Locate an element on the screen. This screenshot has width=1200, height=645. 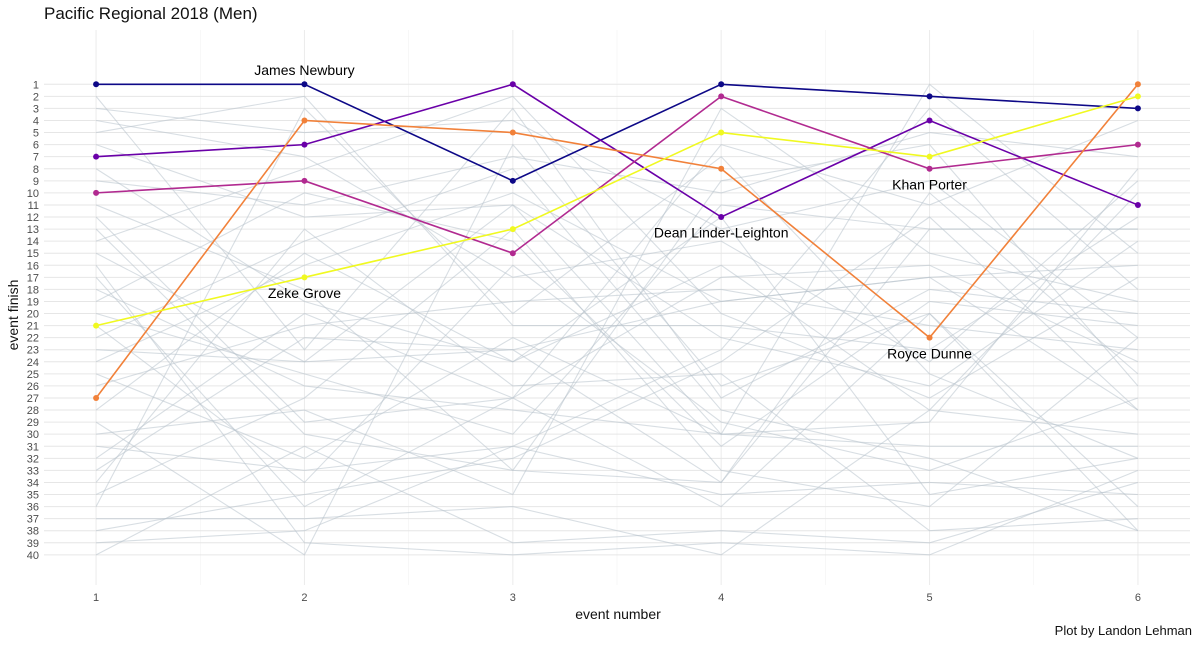
y-tick-label: 37 is located at coordinates (33, 520).